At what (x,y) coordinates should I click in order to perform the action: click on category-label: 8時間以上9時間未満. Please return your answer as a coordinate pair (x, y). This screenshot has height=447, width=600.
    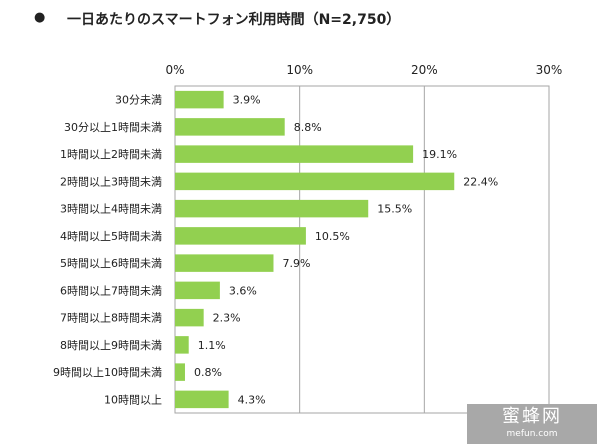
    Looking at the image, I should click on (111, 345).